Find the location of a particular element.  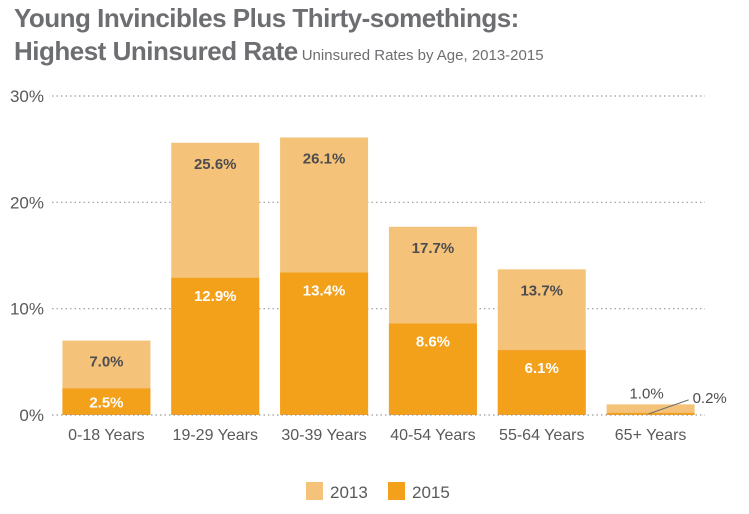

legend-label-2015: 2015 is located at coordinates (431, 492).